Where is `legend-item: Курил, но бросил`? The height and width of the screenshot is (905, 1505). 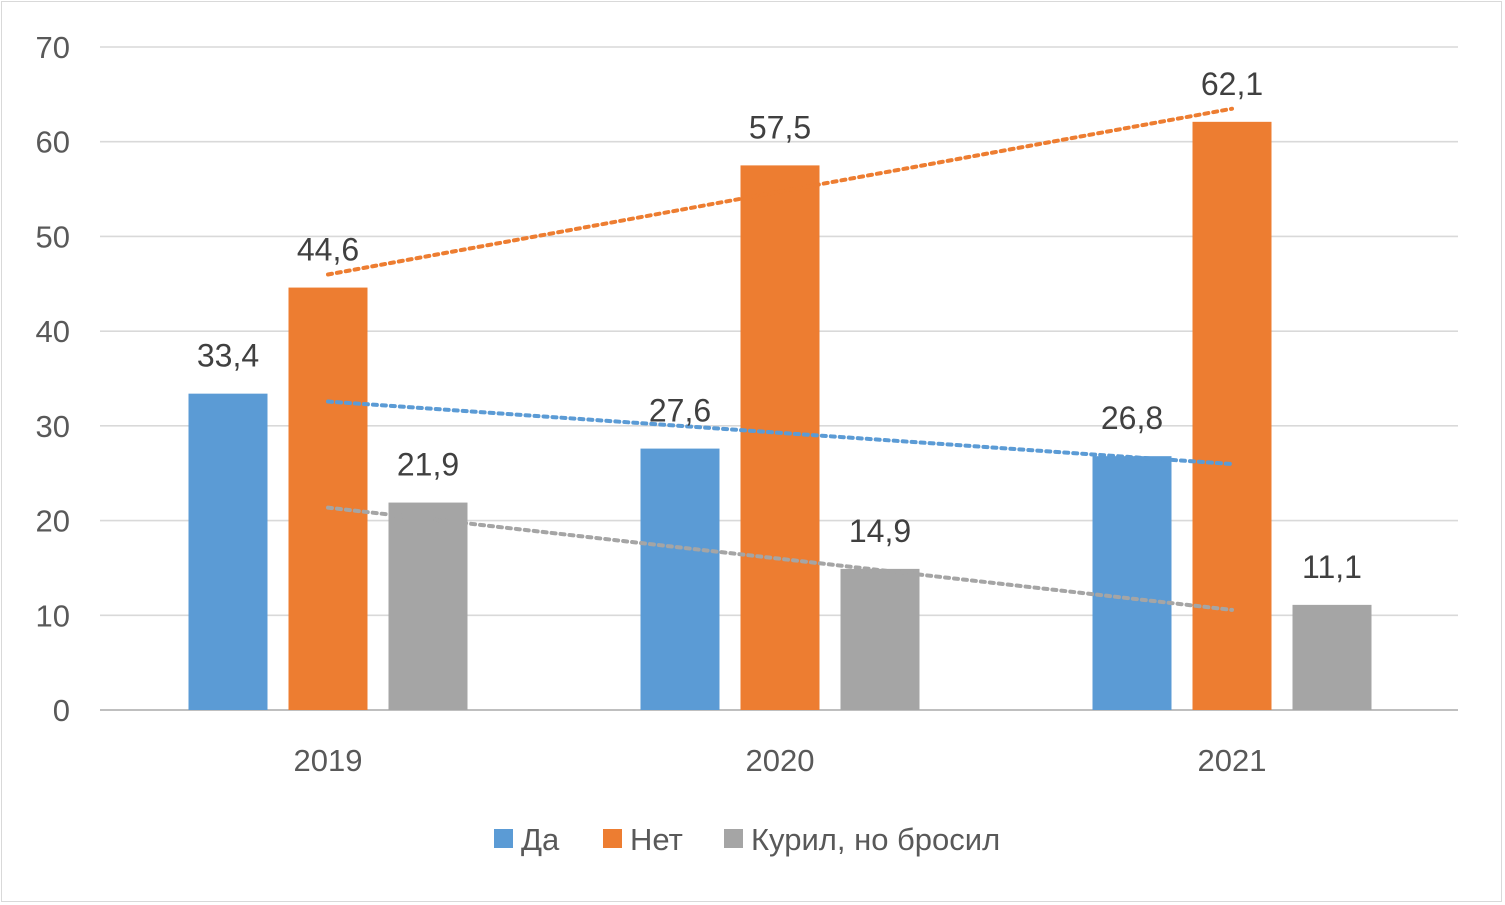 legend-item: Курил, но бросил is located at coordinates (862, 839).